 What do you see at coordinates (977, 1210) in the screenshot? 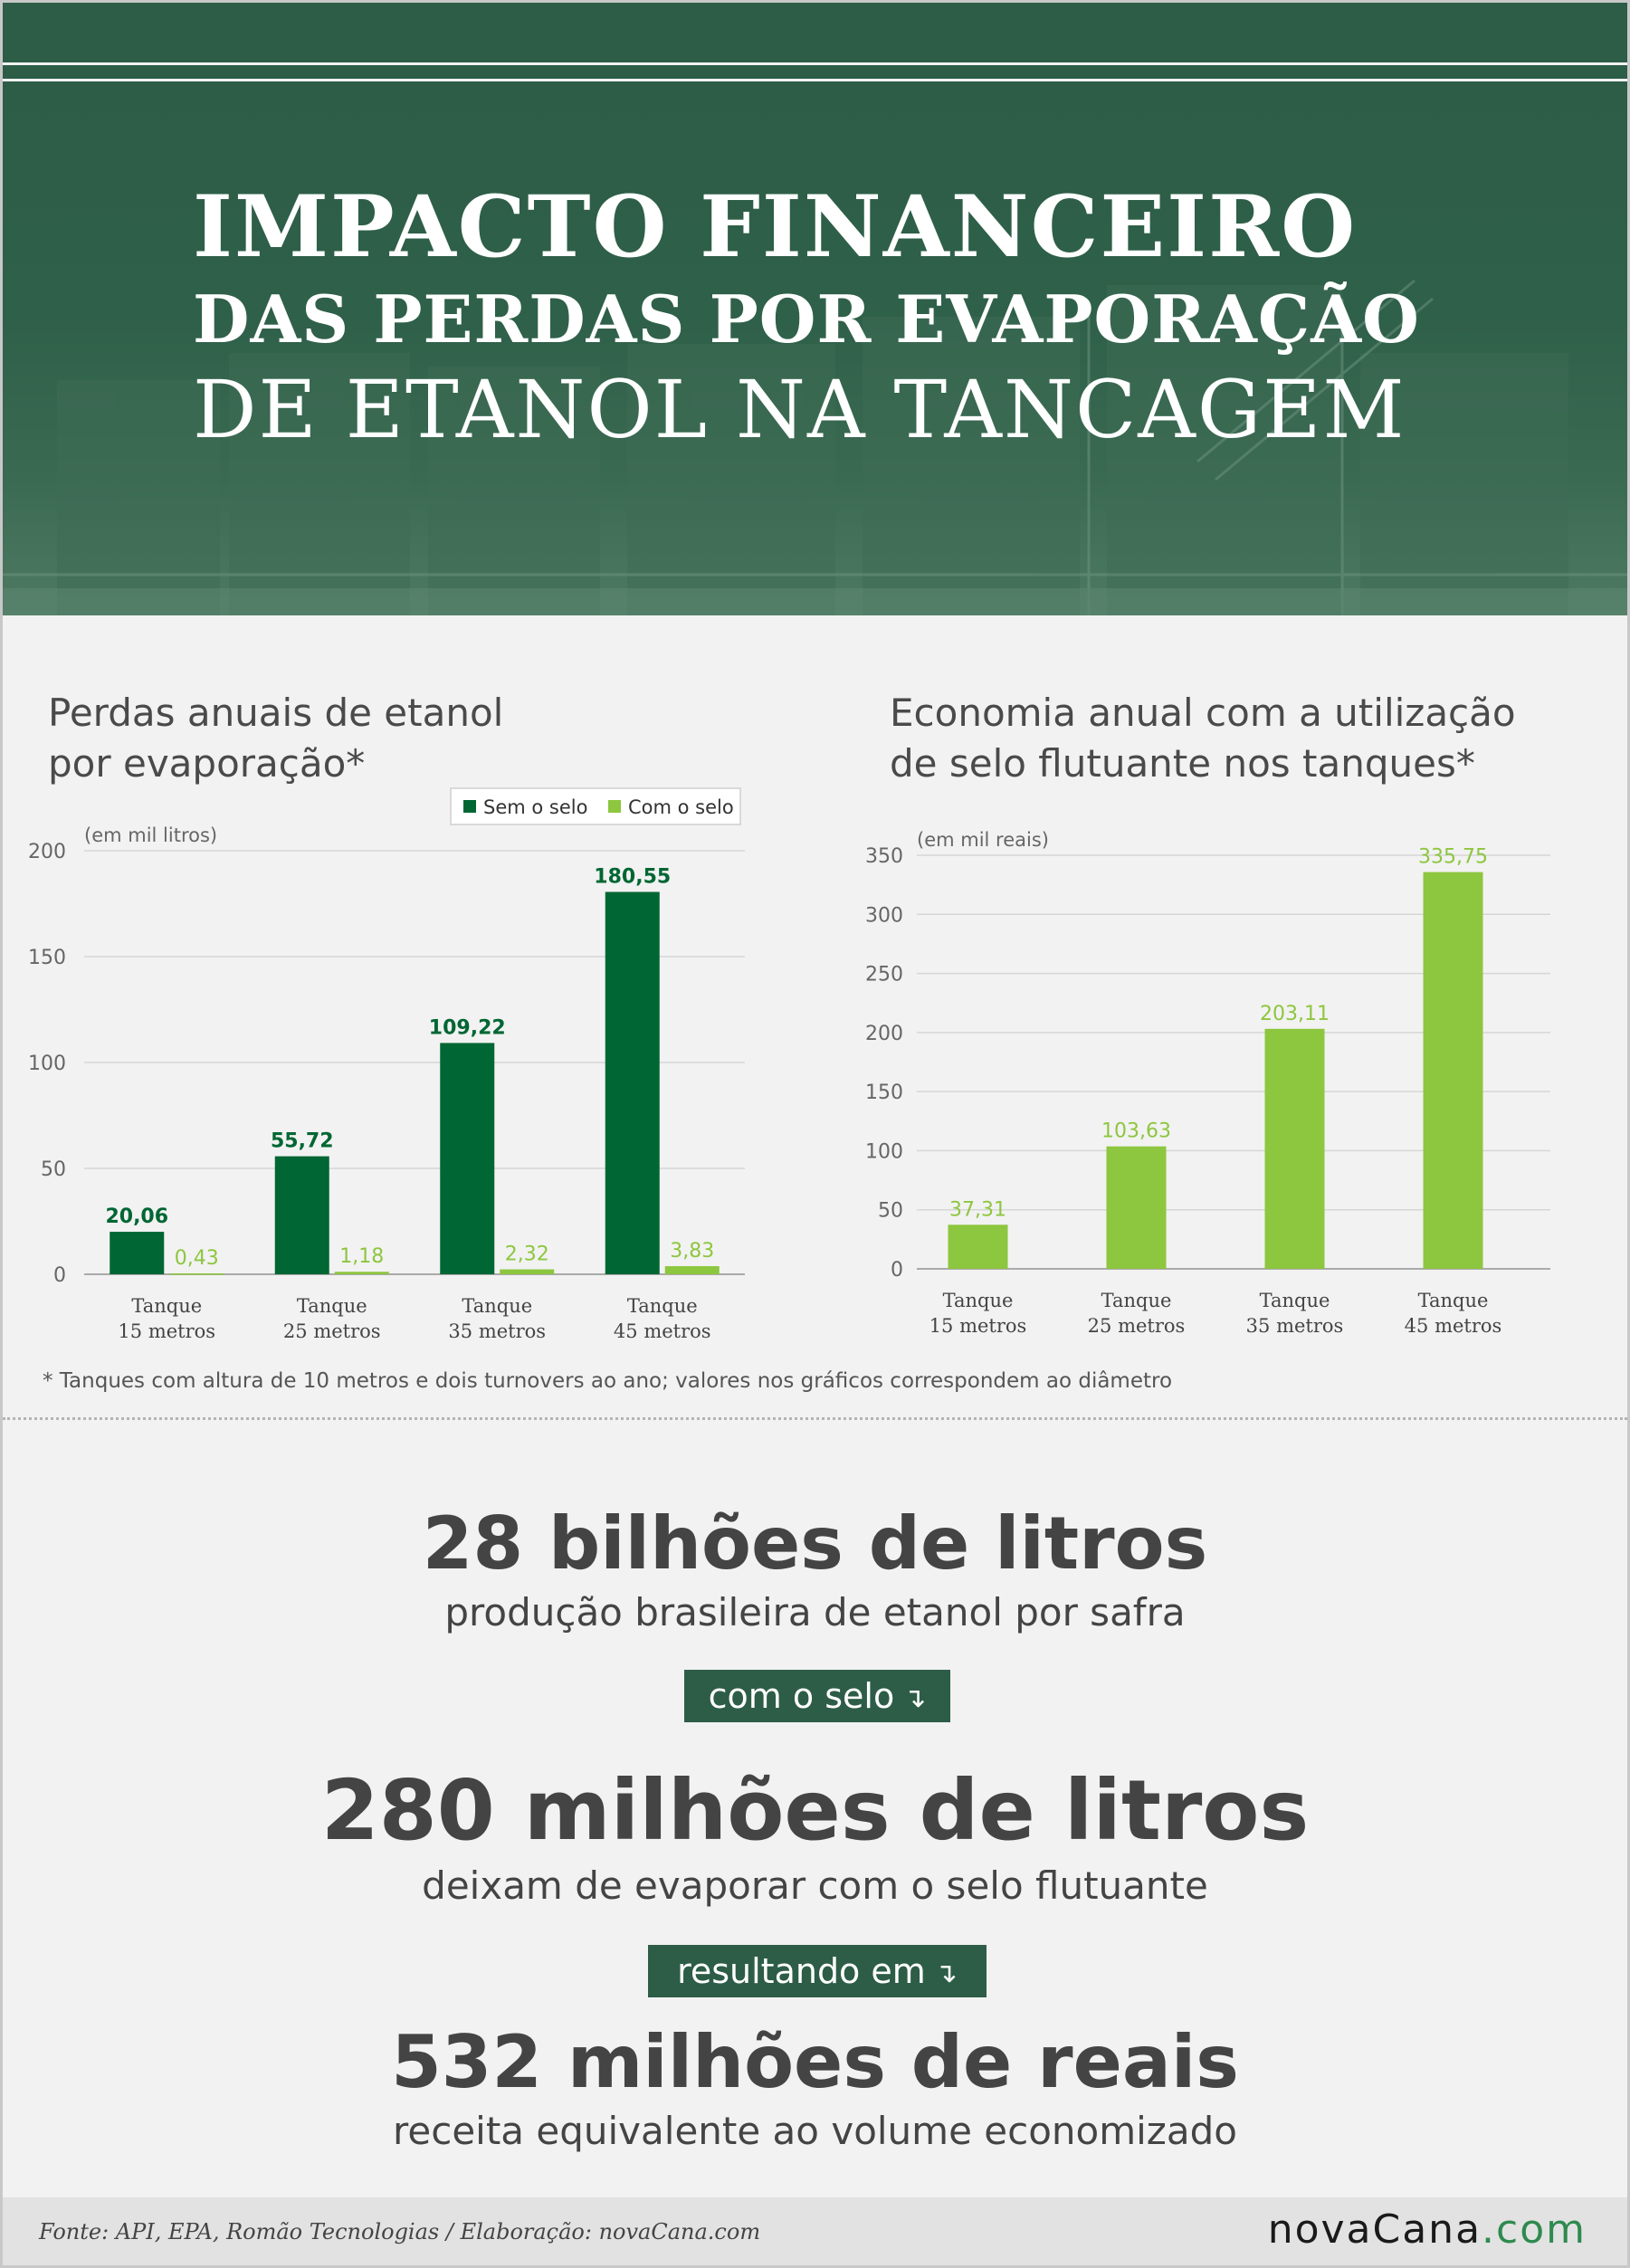
I see `data-label: 37,31` at bounding box center [977, 1210].